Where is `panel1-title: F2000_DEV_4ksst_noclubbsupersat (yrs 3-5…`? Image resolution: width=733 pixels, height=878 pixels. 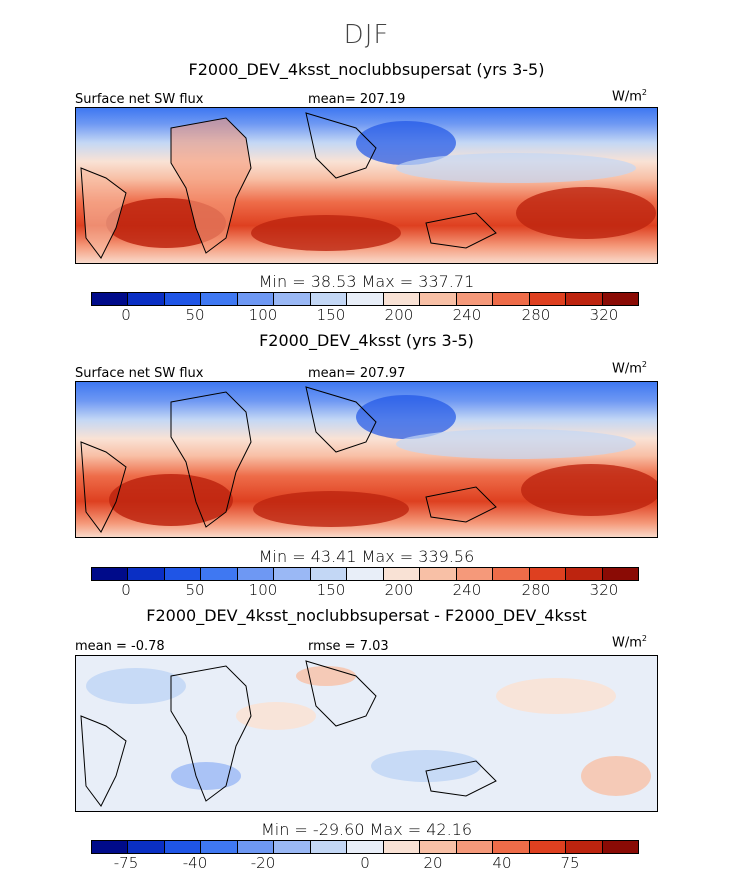 panel1-title: F2000_DEV_4ksst_noclubbsupersat (yrs 3-5… is located at coordinates (366, 69).